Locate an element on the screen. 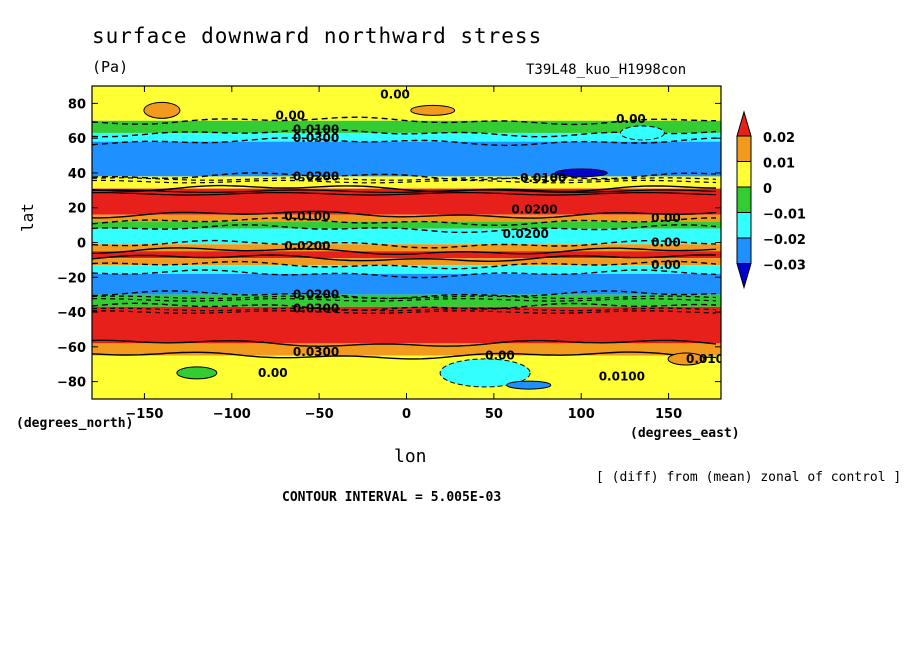 The width and height of the screenshot is (904, 654). y-tick-label: 20 is located at coordinates (77, 209).